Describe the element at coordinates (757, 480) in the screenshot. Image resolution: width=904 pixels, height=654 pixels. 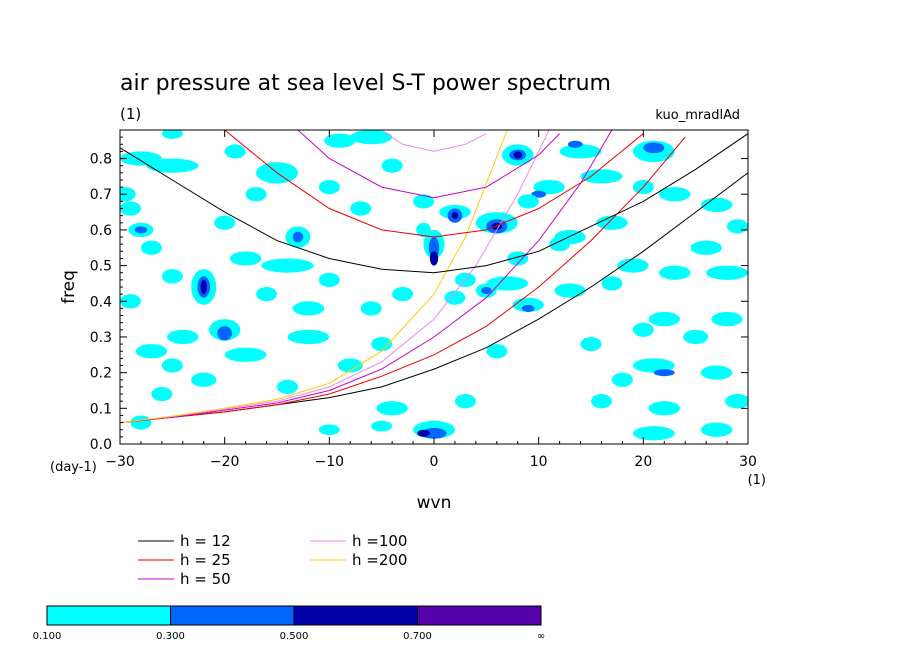
I see `x-unit-label: (1)` at that location.